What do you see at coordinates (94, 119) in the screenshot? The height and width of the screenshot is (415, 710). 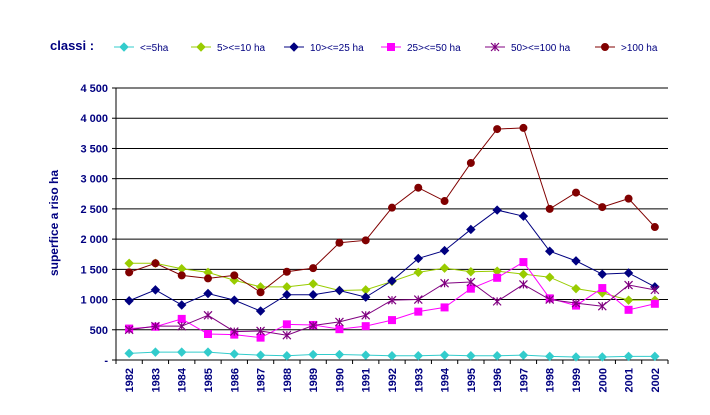 I see `y-tick-label: 4 000` at bounding box center [94, 119].